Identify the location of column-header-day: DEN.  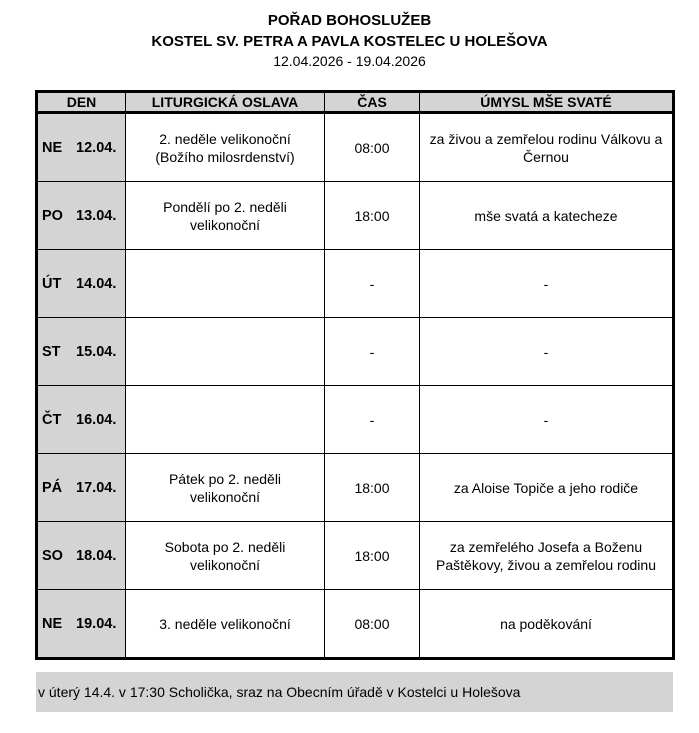
(81, 102).